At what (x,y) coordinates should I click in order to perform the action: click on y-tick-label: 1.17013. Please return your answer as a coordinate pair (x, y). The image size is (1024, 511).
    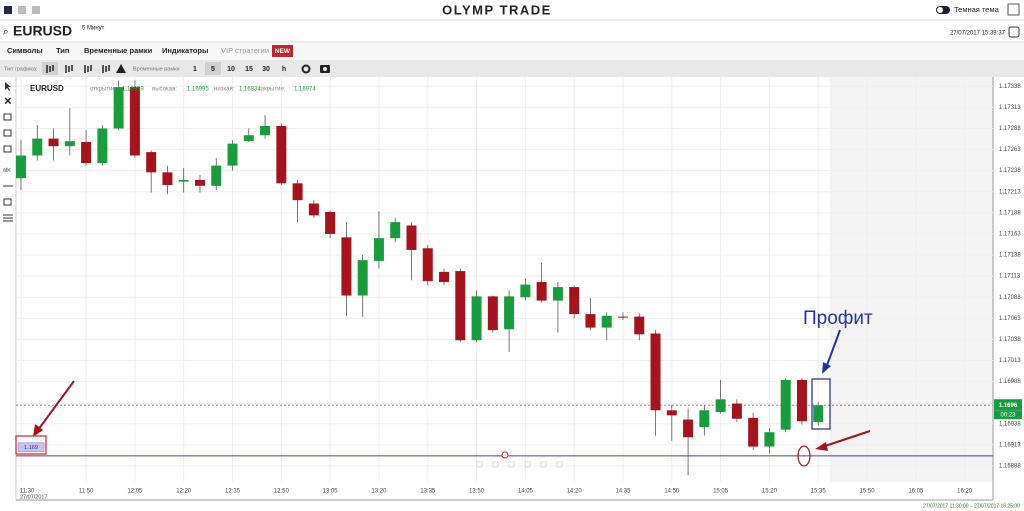
    Looking at the image, I should click on (1010, 361).